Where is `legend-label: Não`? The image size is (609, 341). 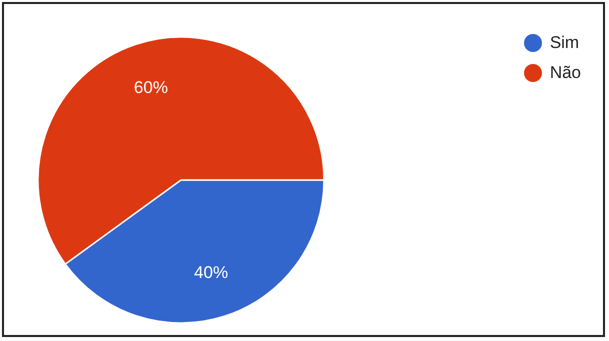
legend-label: Não is located at coordinates (565, 73).